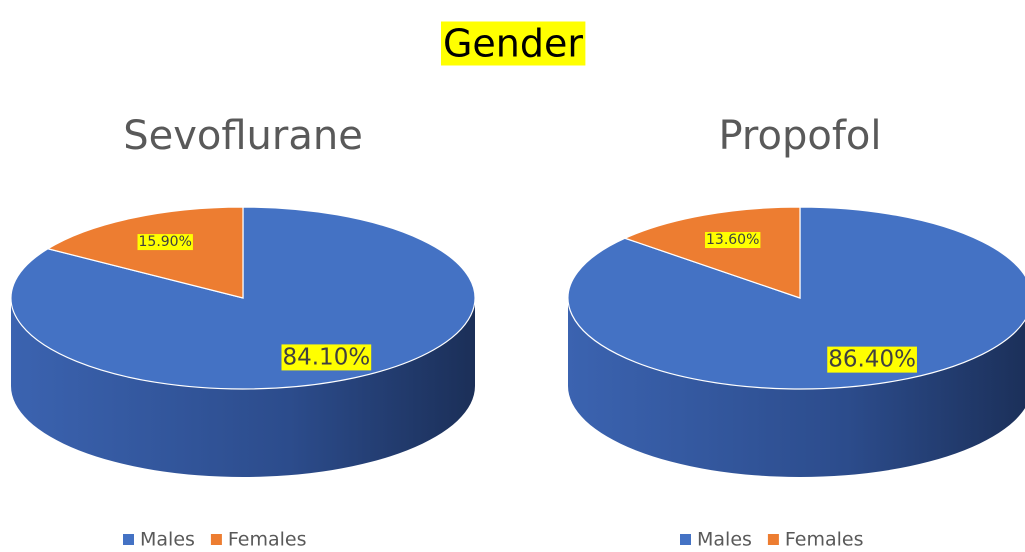 This screenshot has width=1025, height=552. What do you see at coordinates (800, 136) in the screenshot?
I see `chart-title: Propofol` at bounding box center [800, 136].